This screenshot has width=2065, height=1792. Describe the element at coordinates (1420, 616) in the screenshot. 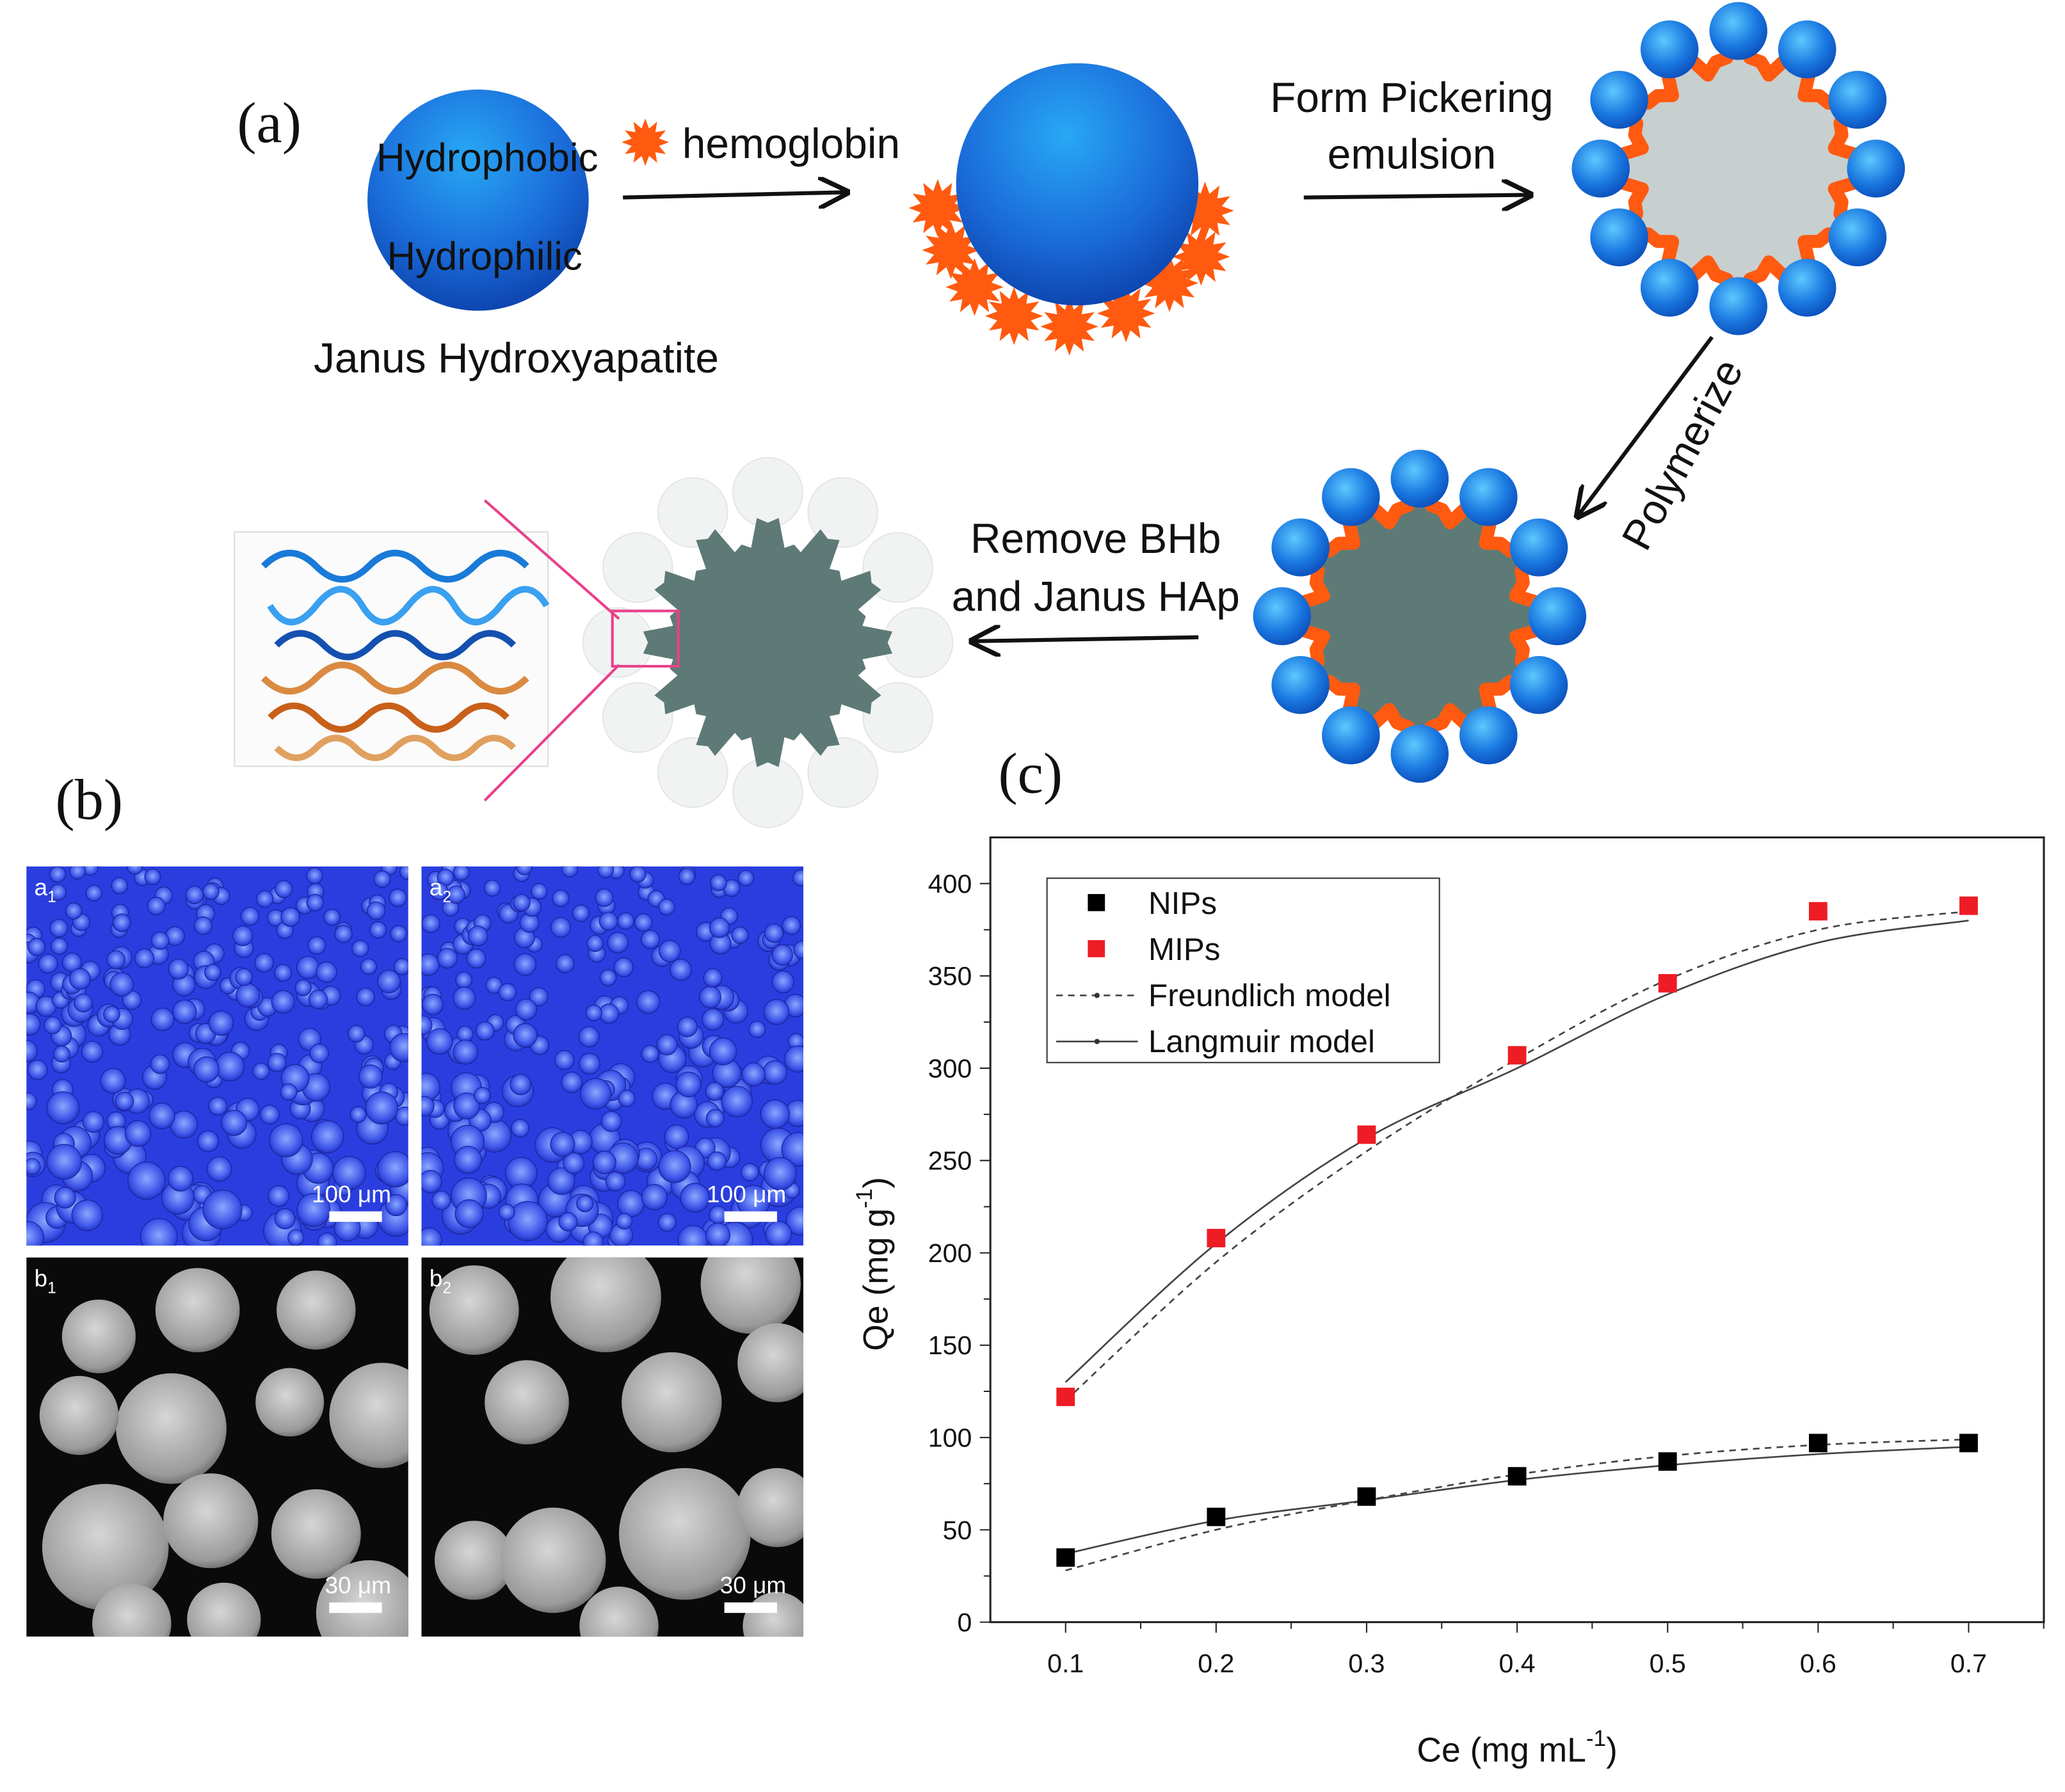

I see `polymerized-particle` at that location.